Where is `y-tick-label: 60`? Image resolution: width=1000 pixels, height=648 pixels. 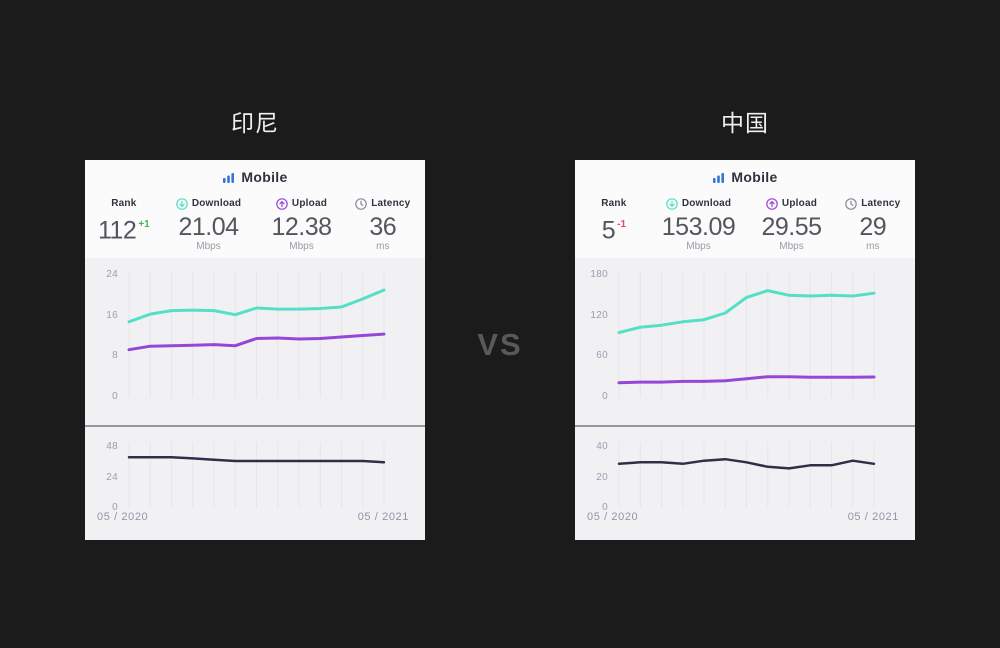
y-tick-label: 60 is located at coordinates (602, 356).